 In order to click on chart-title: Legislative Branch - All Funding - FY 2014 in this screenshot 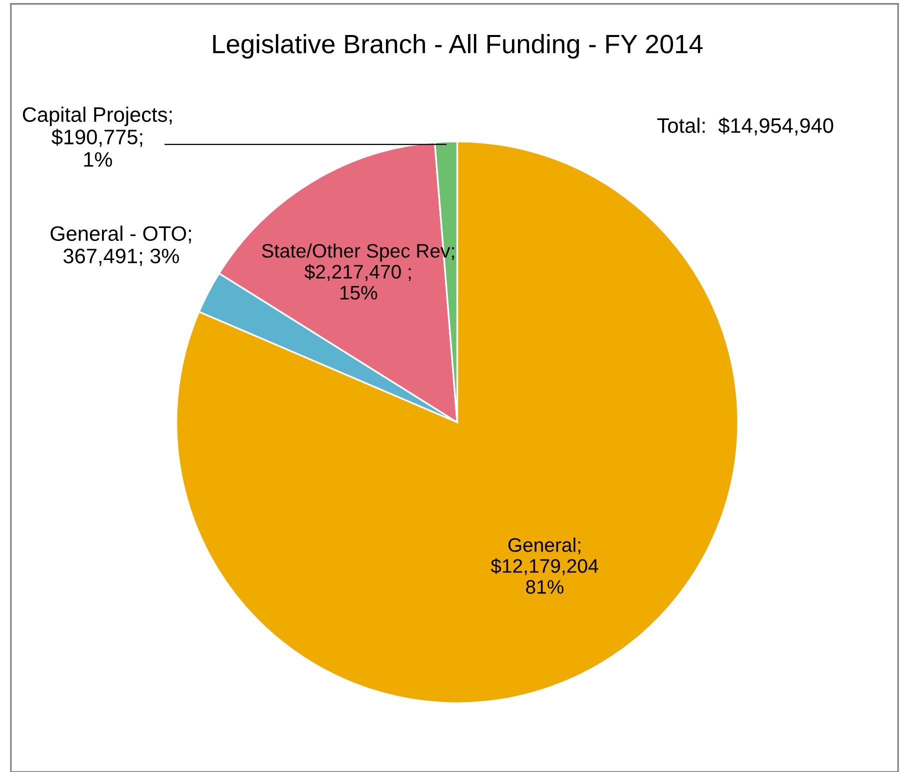, I will do `click(458, 46)`.